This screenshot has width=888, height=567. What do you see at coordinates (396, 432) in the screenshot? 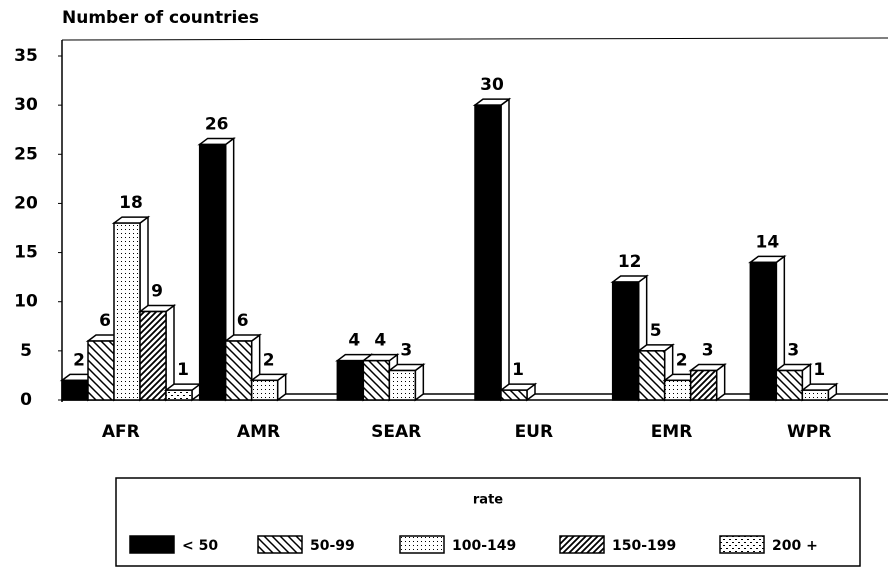
I see `x-tick-label: SEAR` at bounding box center [396, 432].